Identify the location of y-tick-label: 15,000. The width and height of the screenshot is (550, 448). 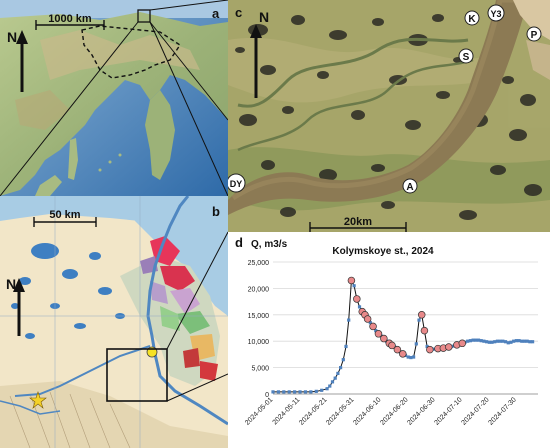
(259, 316).